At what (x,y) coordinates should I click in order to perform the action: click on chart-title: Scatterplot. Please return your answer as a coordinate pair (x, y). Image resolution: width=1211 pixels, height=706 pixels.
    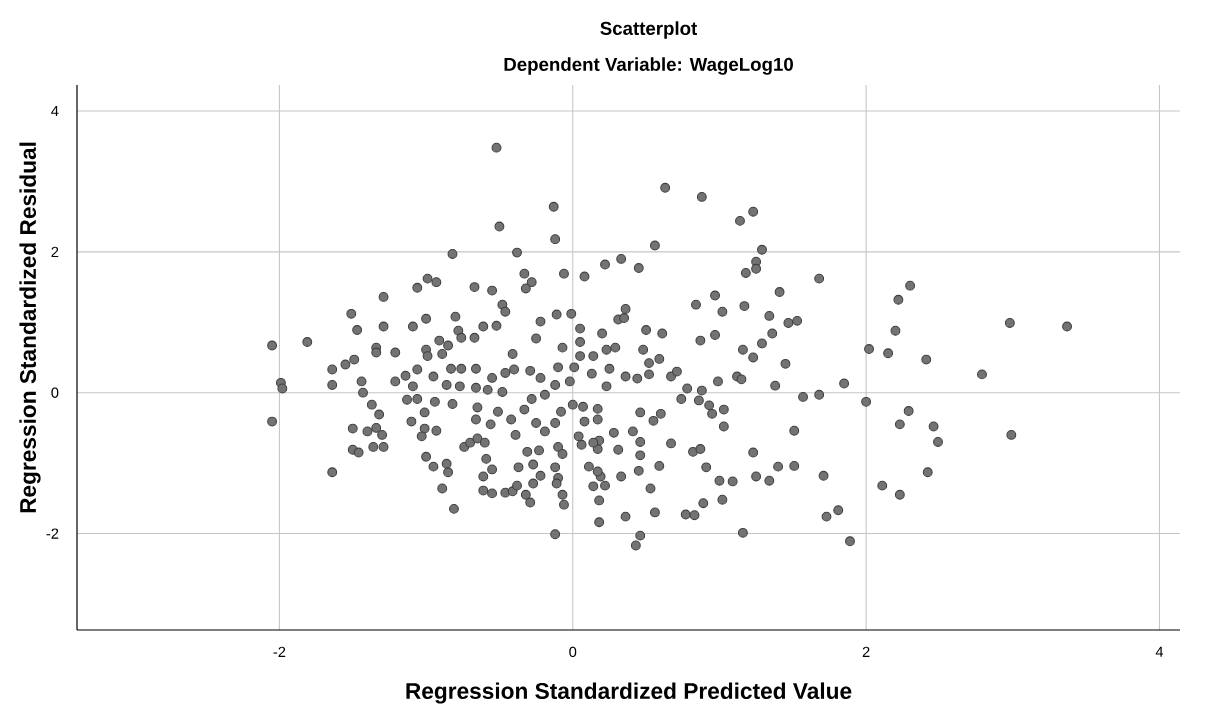
    Looking at the image, I should click on (649, 30).